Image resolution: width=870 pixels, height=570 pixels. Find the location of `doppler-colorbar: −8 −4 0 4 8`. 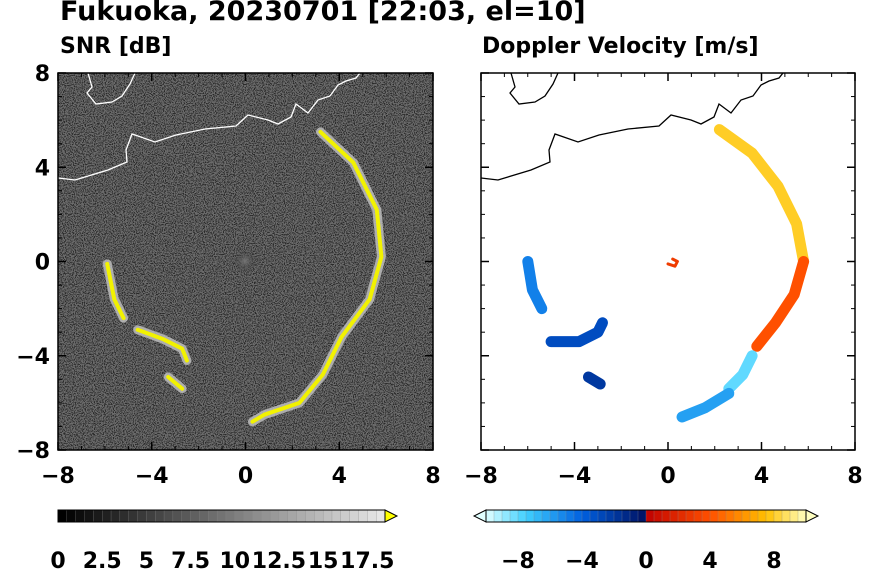

doppler-colorbar: −8 −4 0 4 8 is located at coordinates (646, 539).